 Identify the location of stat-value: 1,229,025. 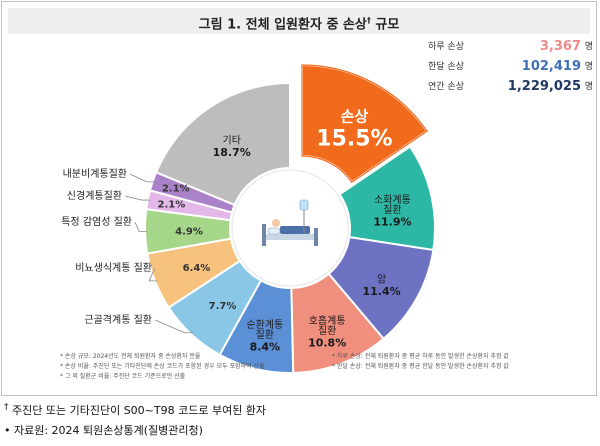
(544, 86).